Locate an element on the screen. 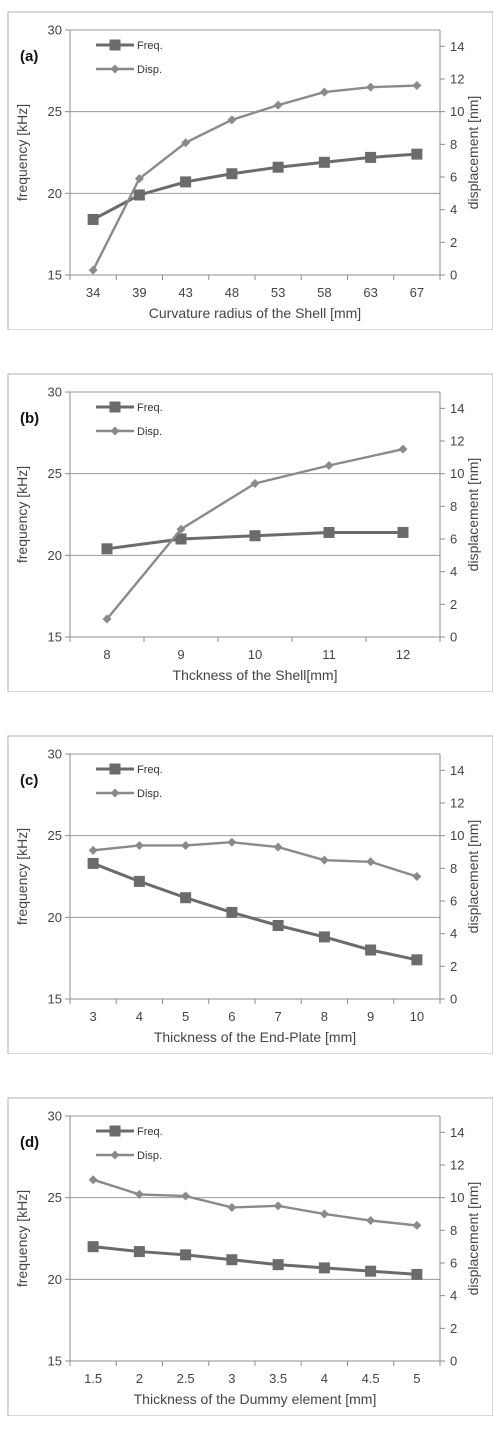 This screenshot has height=1448, width=493. y-tick-label-right: 8 is located at coordinates (453, 506).